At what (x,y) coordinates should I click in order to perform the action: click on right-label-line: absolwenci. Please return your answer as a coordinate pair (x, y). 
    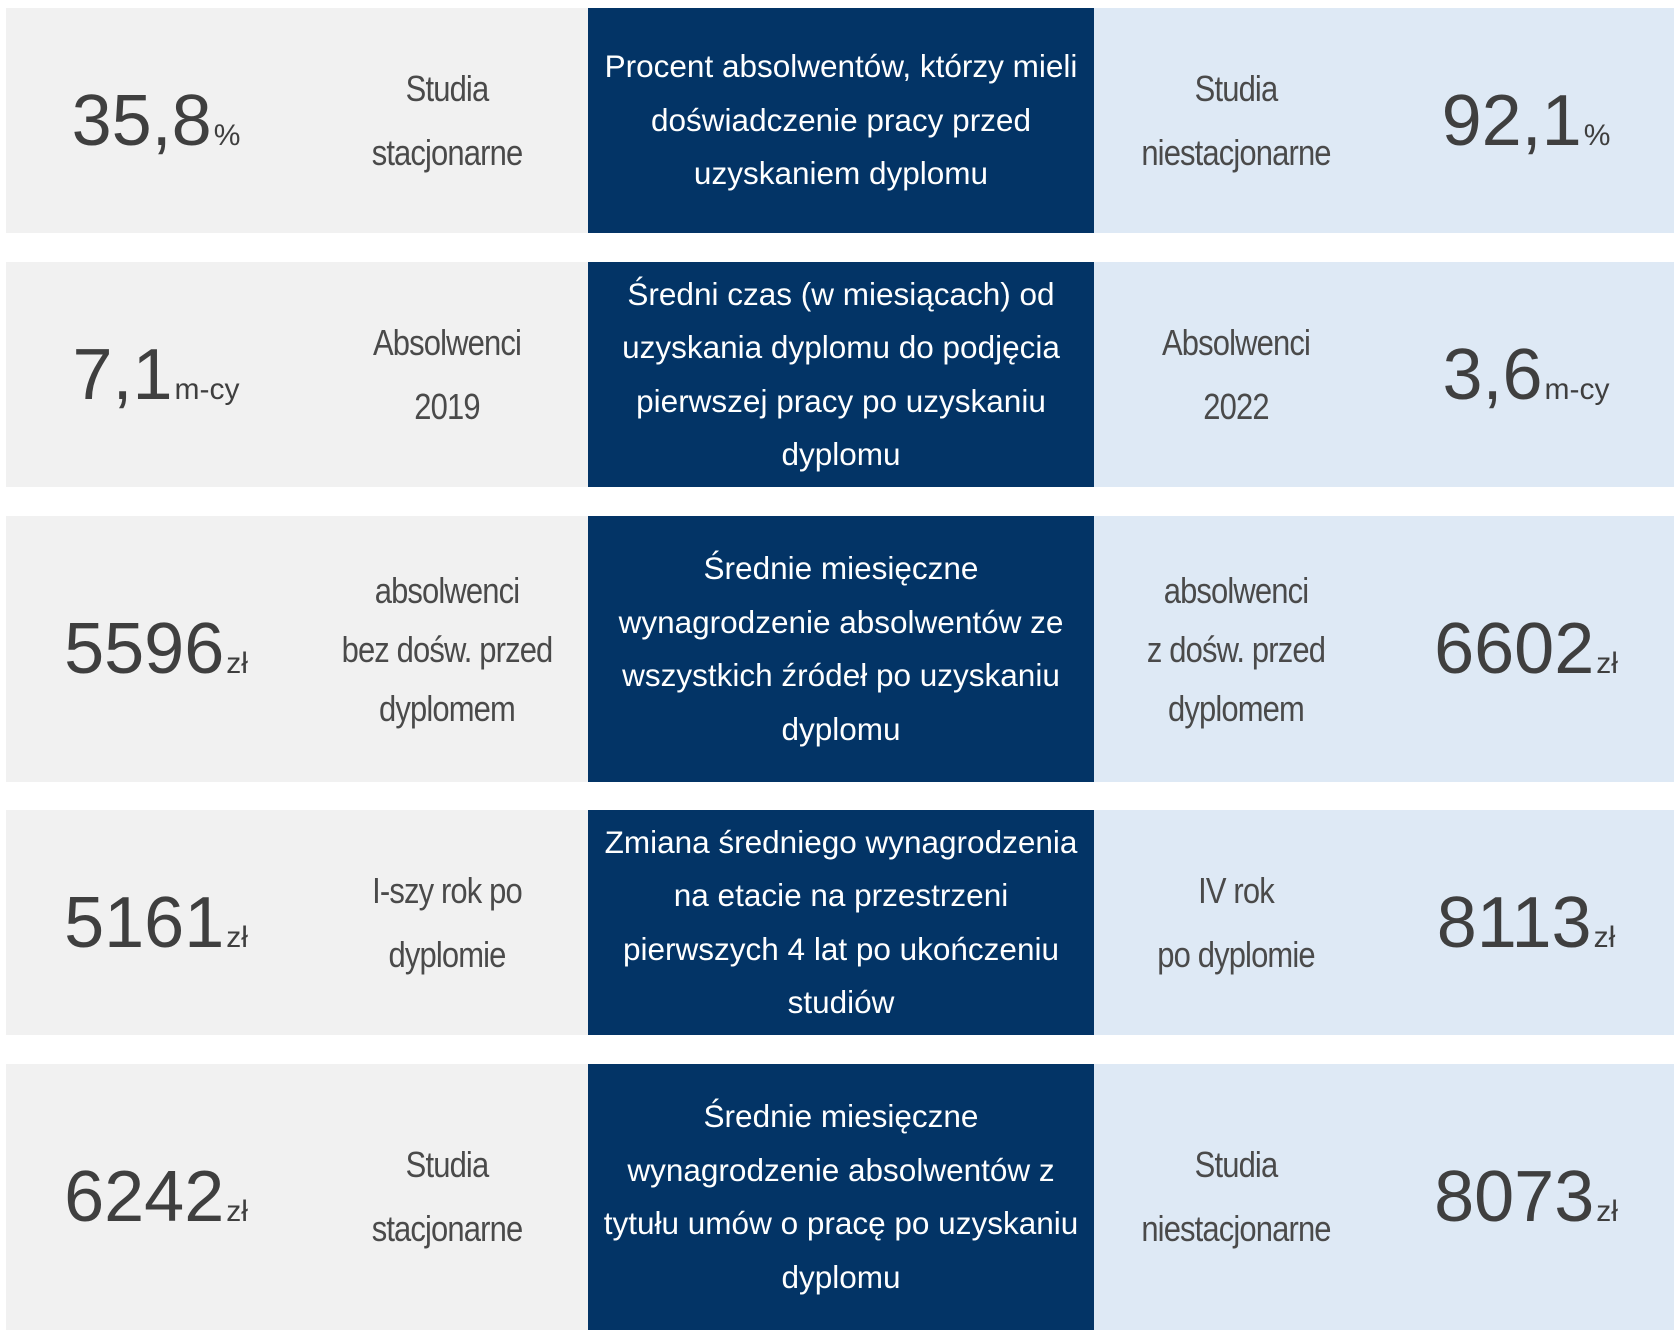
    Looking at the image, I should click on (1236, 590).